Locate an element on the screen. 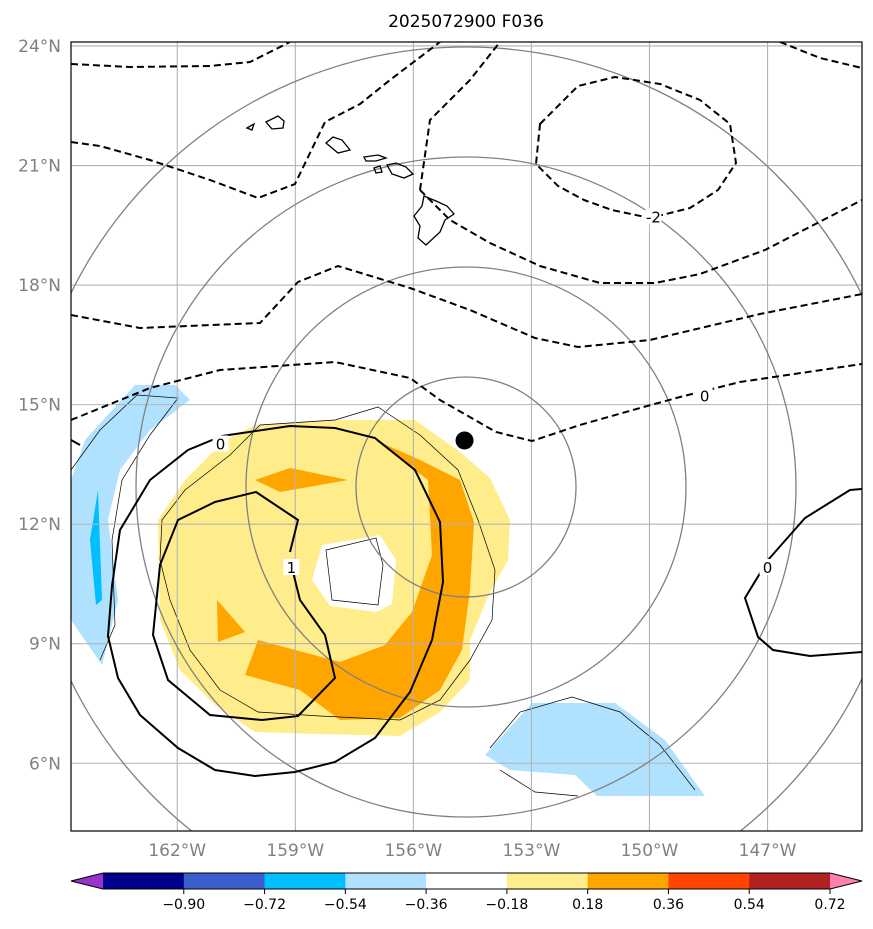  contour-label: -2 is located at coordinates (653, 217).